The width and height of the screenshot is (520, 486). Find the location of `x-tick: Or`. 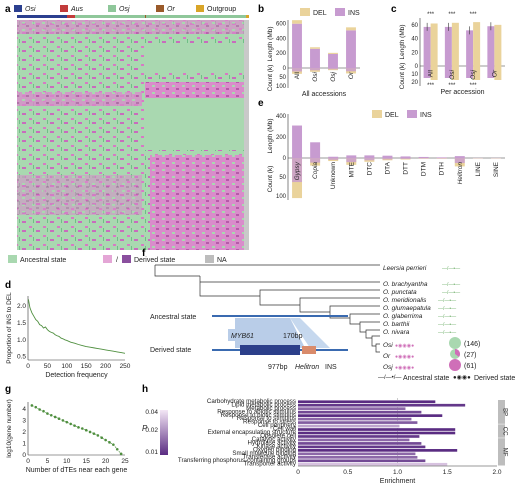

x-tick: Or is located at coordinates (494, 73).